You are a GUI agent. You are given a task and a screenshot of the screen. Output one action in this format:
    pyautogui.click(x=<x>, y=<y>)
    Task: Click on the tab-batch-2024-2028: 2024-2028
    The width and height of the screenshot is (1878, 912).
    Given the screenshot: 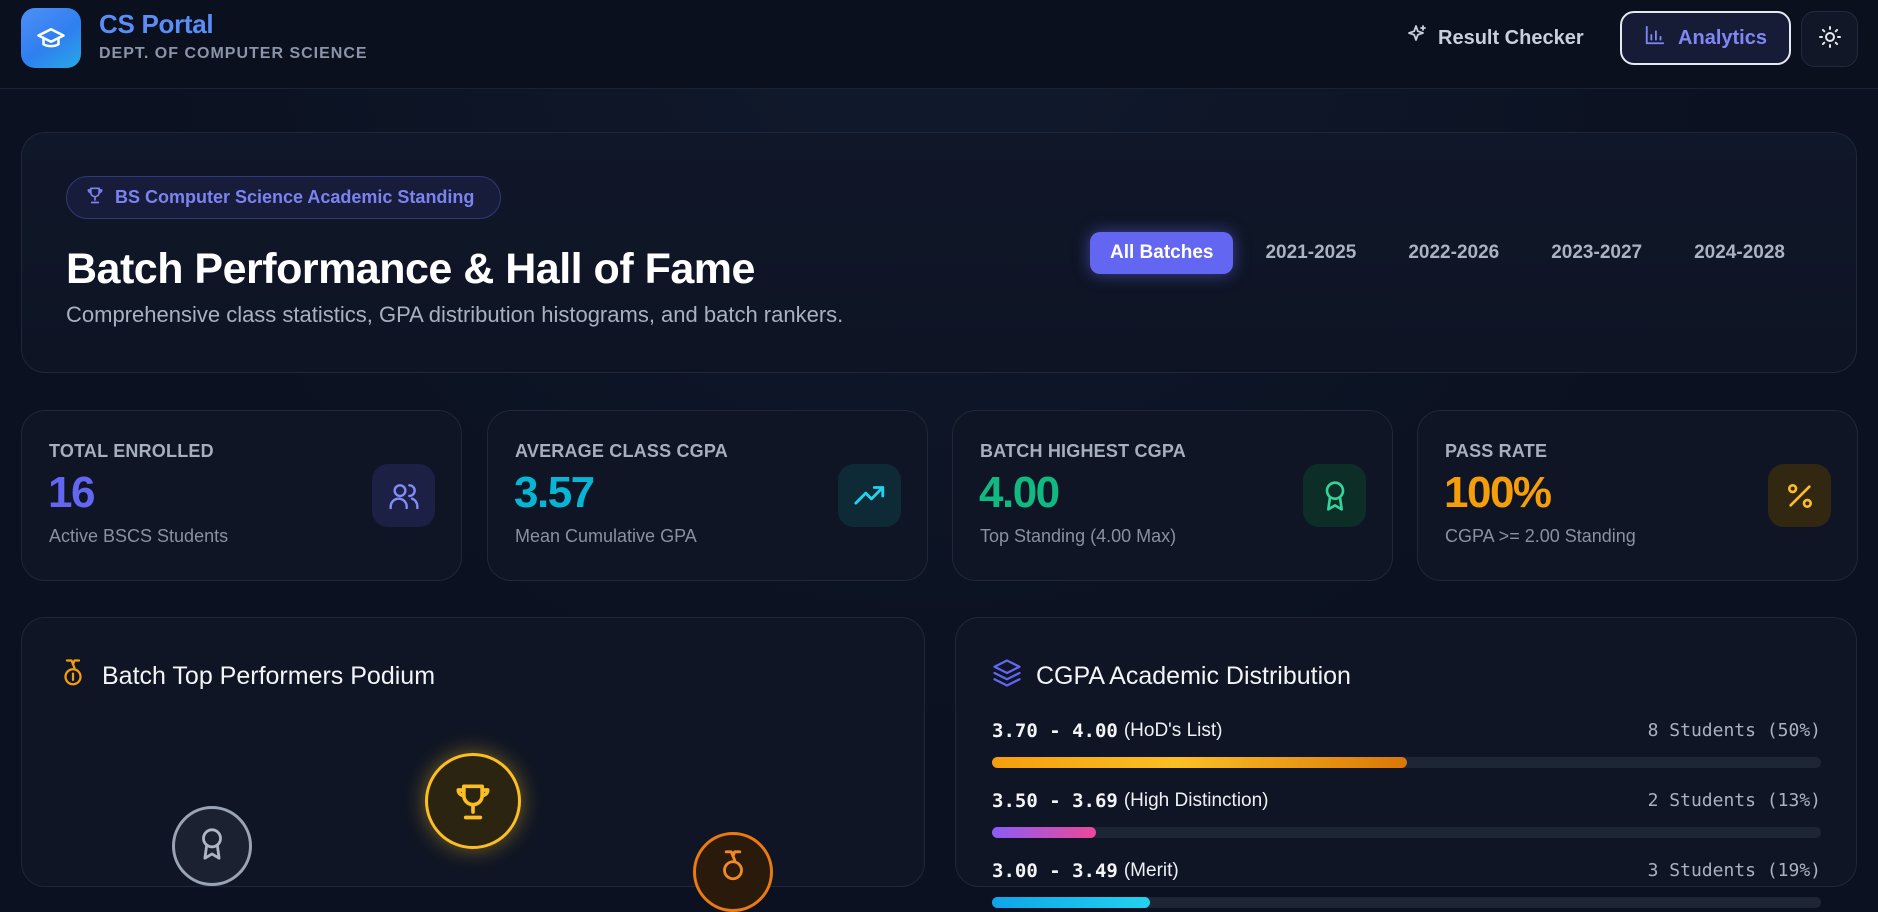 What is the action you would take?
    pyautogui.click(x=1739, y=252)
    